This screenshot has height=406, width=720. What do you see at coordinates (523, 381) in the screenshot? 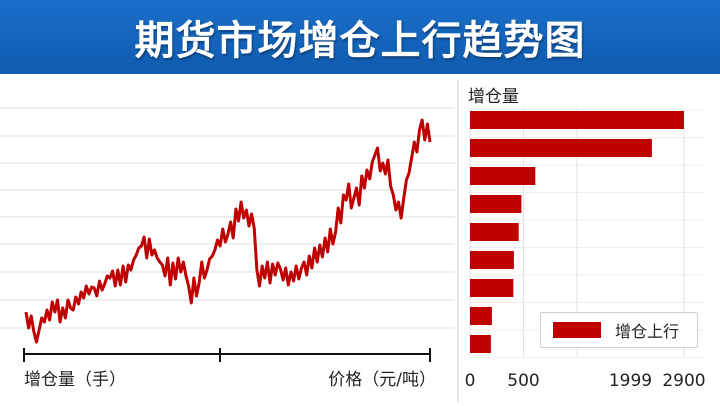
I see `bar-tick-label: 500` at bounding box center [523, 381].